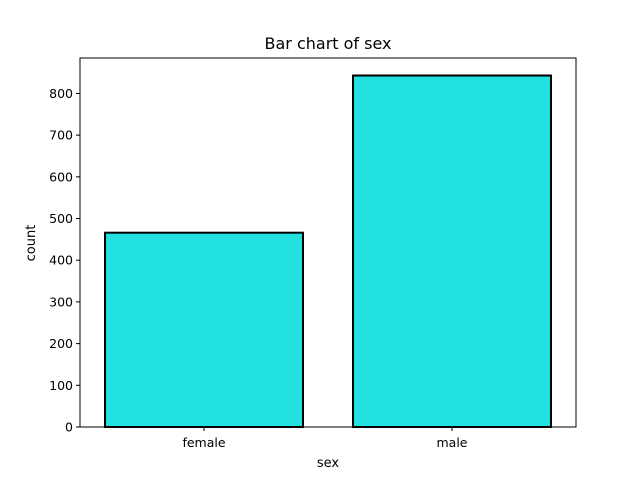  Describe the element at coordinates (204, 329) in the screenshot. I see `bar-female` at that location.